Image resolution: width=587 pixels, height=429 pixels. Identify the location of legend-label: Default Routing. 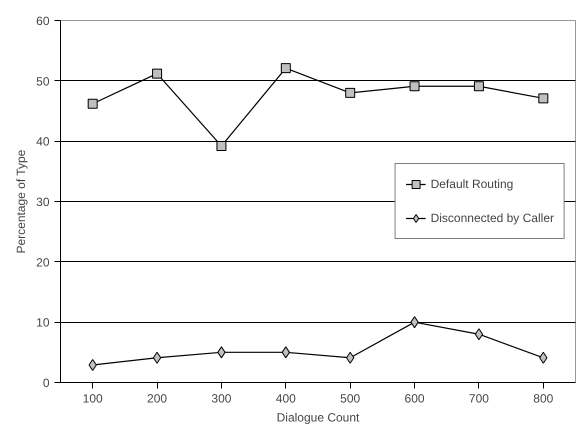
(472, 184).